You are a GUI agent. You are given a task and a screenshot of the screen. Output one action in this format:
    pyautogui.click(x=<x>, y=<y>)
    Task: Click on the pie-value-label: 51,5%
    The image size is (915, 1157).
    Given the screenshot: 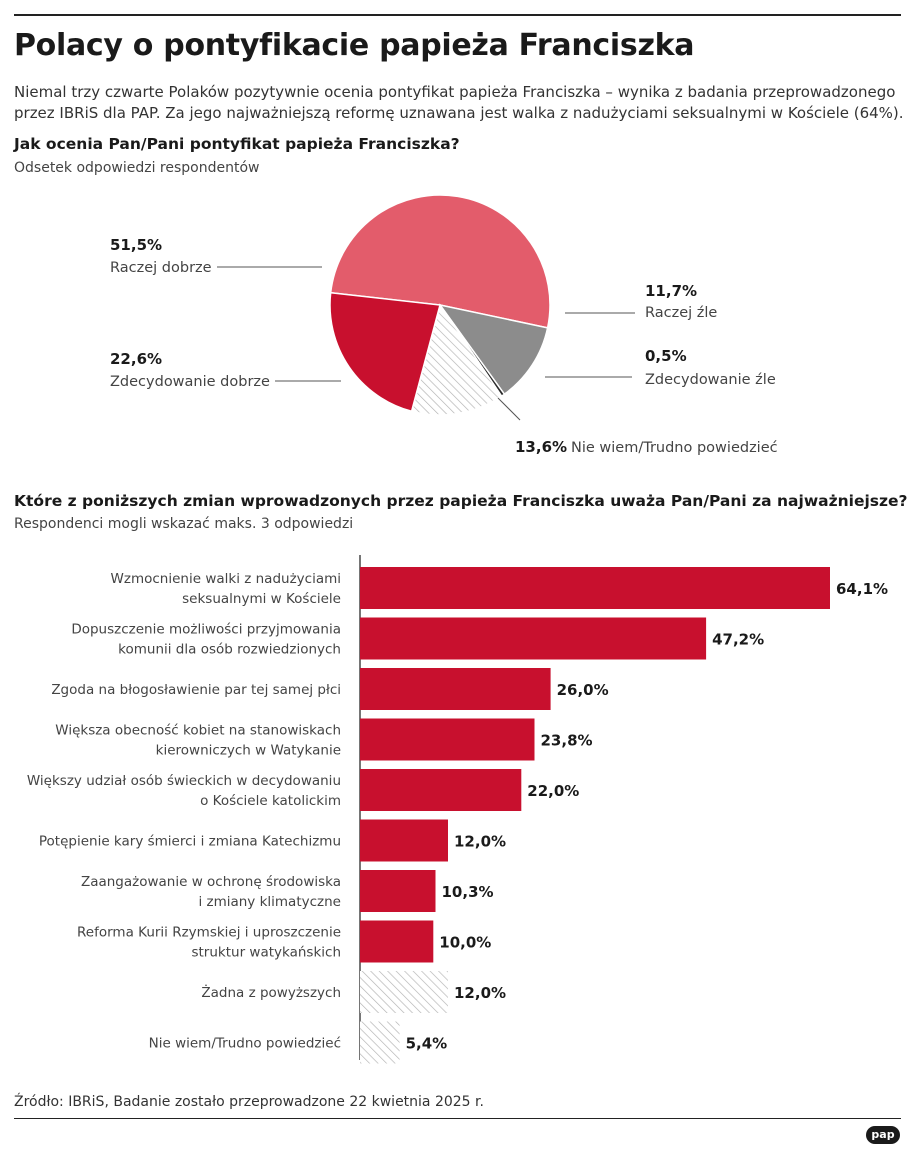 What is the action you would take?
    pyautogui.click(x=136, y=245)
    